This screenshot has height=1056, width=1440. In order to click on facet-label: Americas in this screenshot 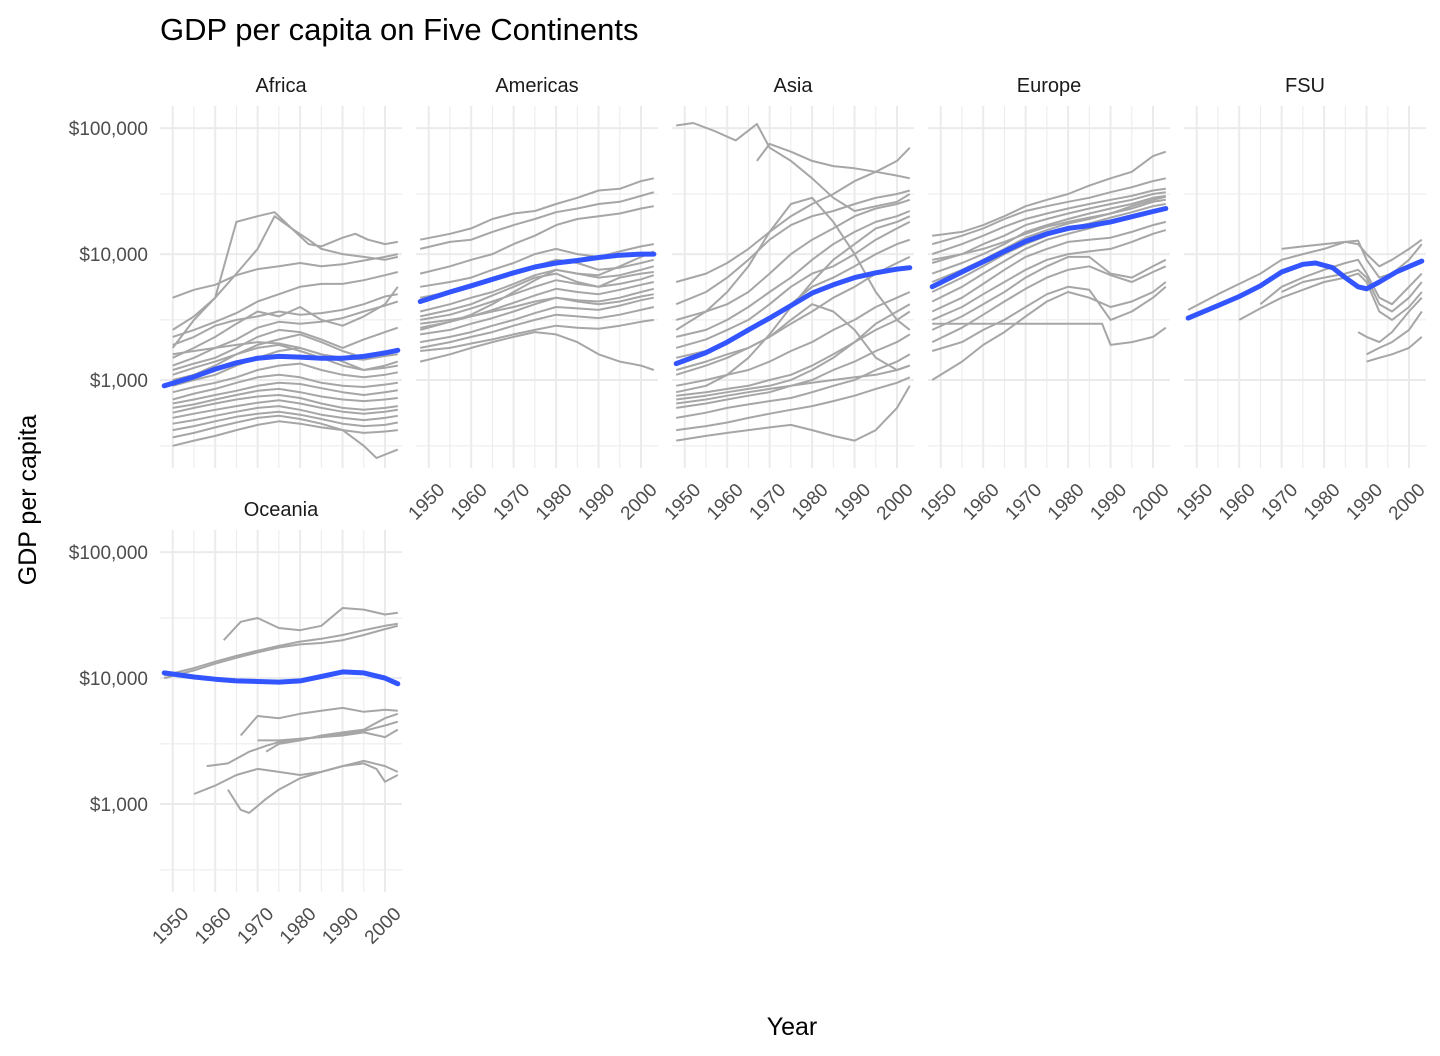, I will do `click(536, 86)`.